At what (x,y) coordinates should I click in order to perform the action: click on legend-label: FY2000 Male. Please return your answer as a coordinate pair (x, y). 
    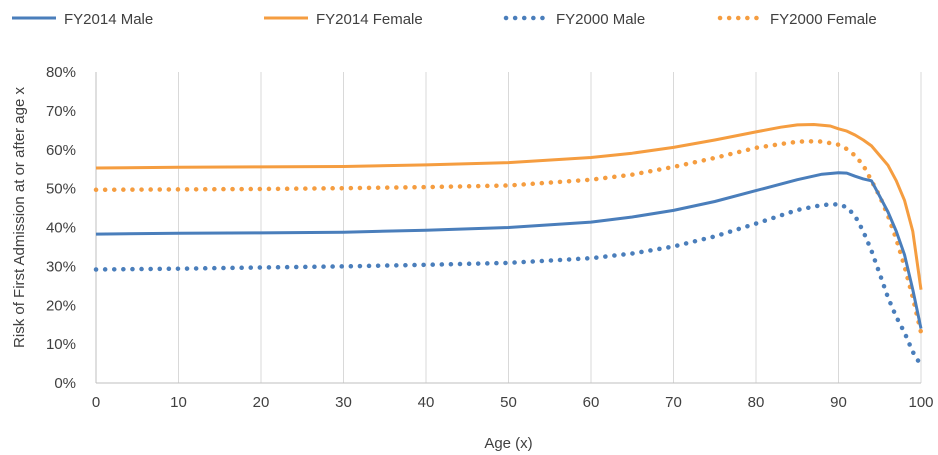
    Looking at the image, I should click on (600, 19).